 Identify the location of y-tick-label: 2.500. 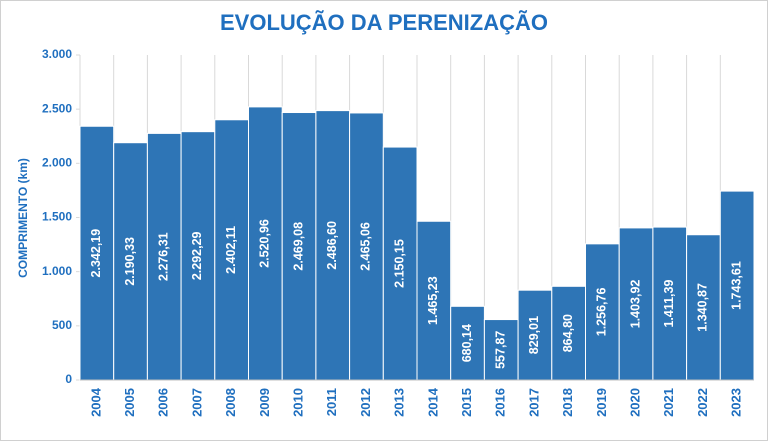
(57, 108).